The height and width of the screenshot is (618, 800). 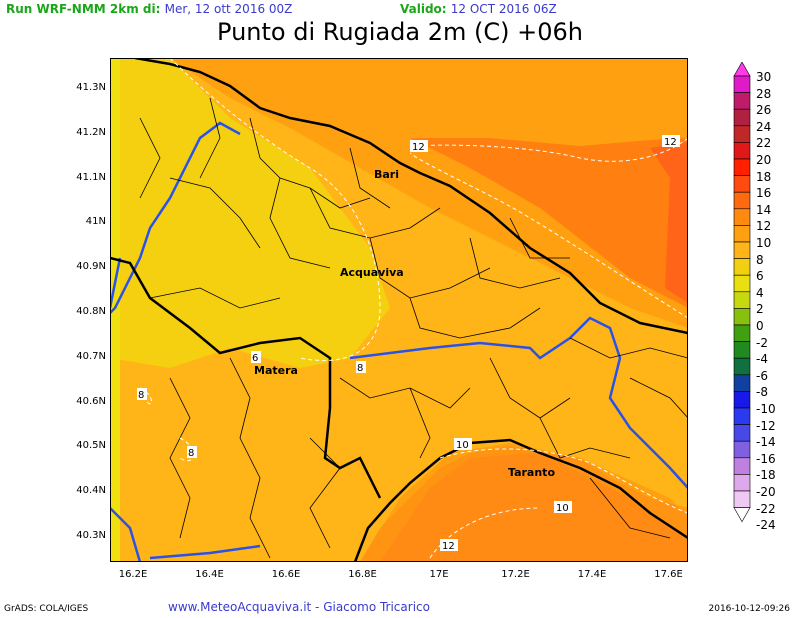 What do you see at coordinates (764, 77) in the screenshot?
I see `colorbar-label: 30` at bounding box center [764, 77].